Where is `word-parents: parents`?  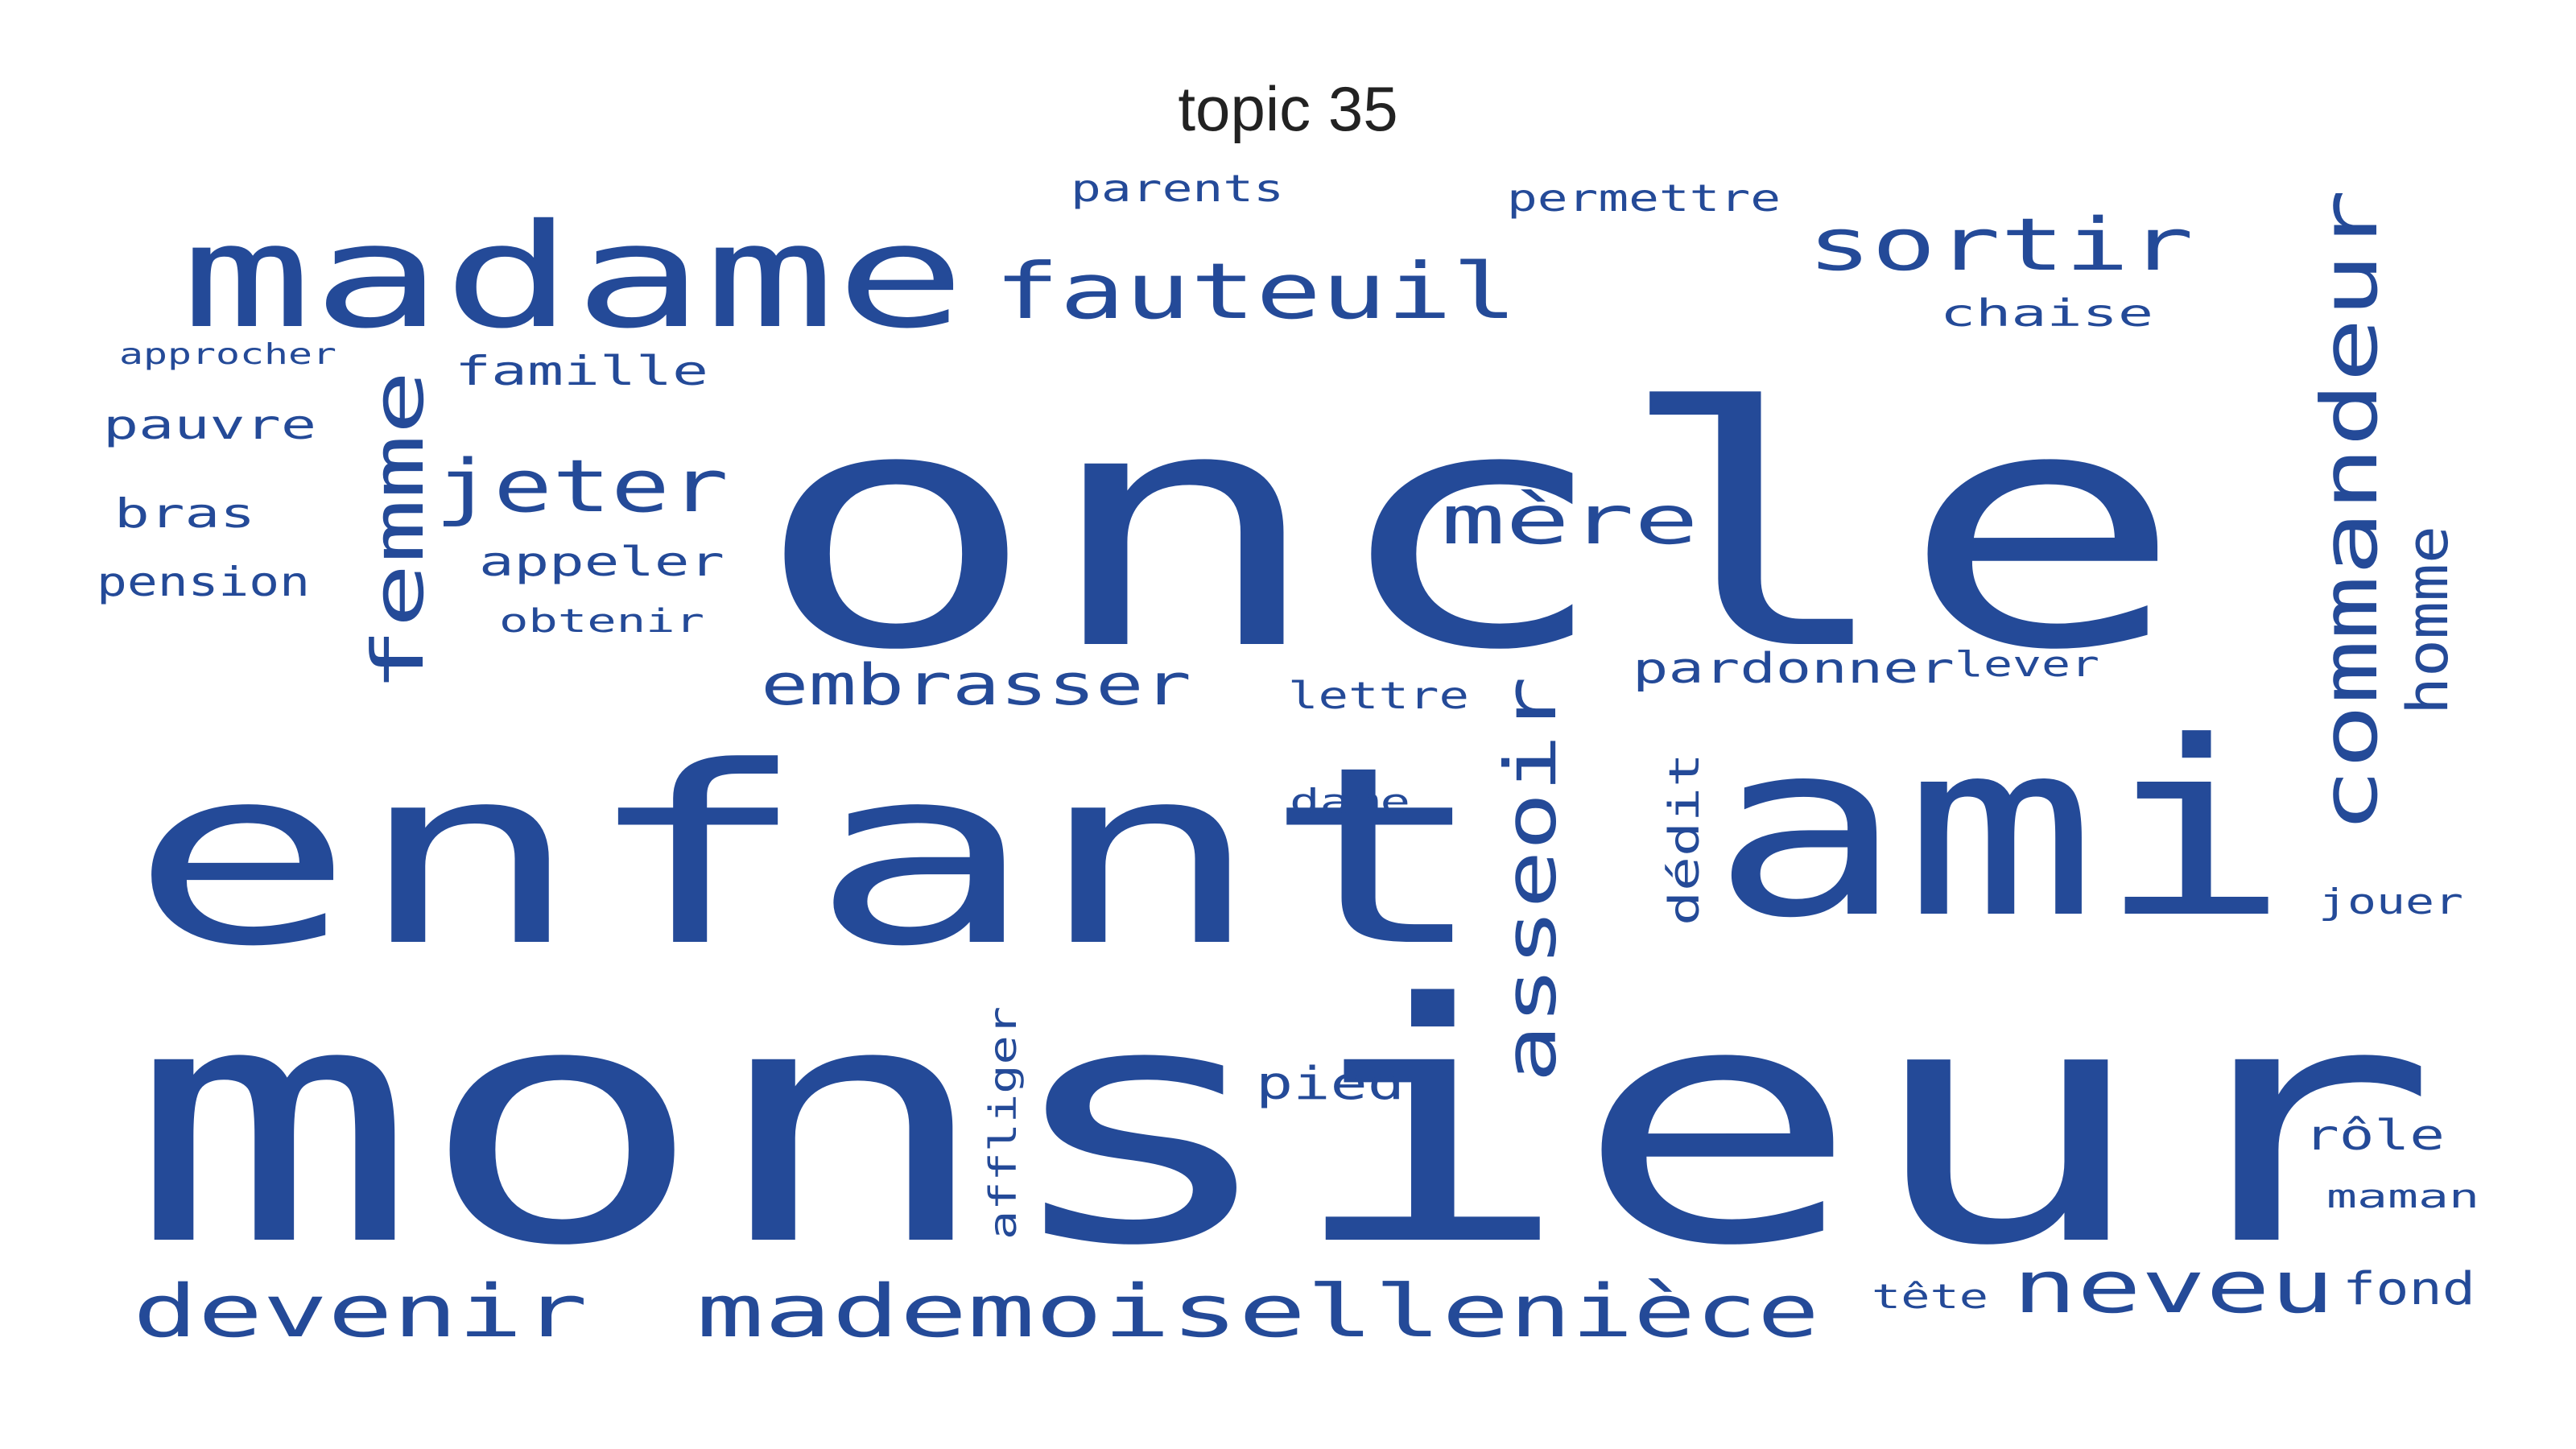 word-parents: parents is located at coordinates (1177, 188).